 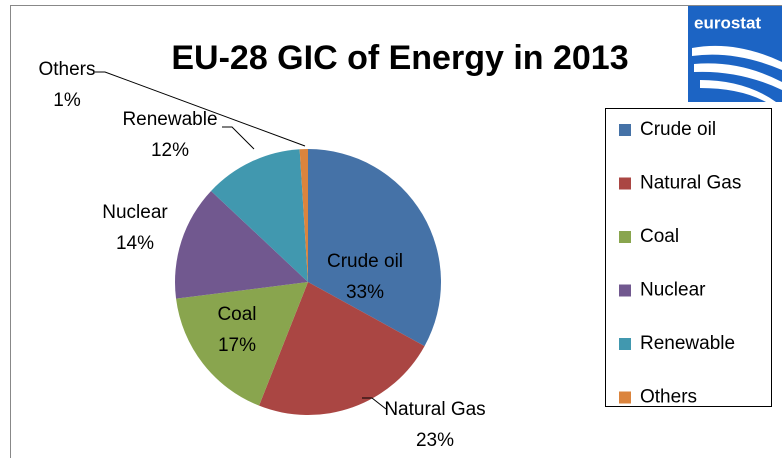 I want to click on data-label-name: Natural Gas, so click(x=434, y=409).